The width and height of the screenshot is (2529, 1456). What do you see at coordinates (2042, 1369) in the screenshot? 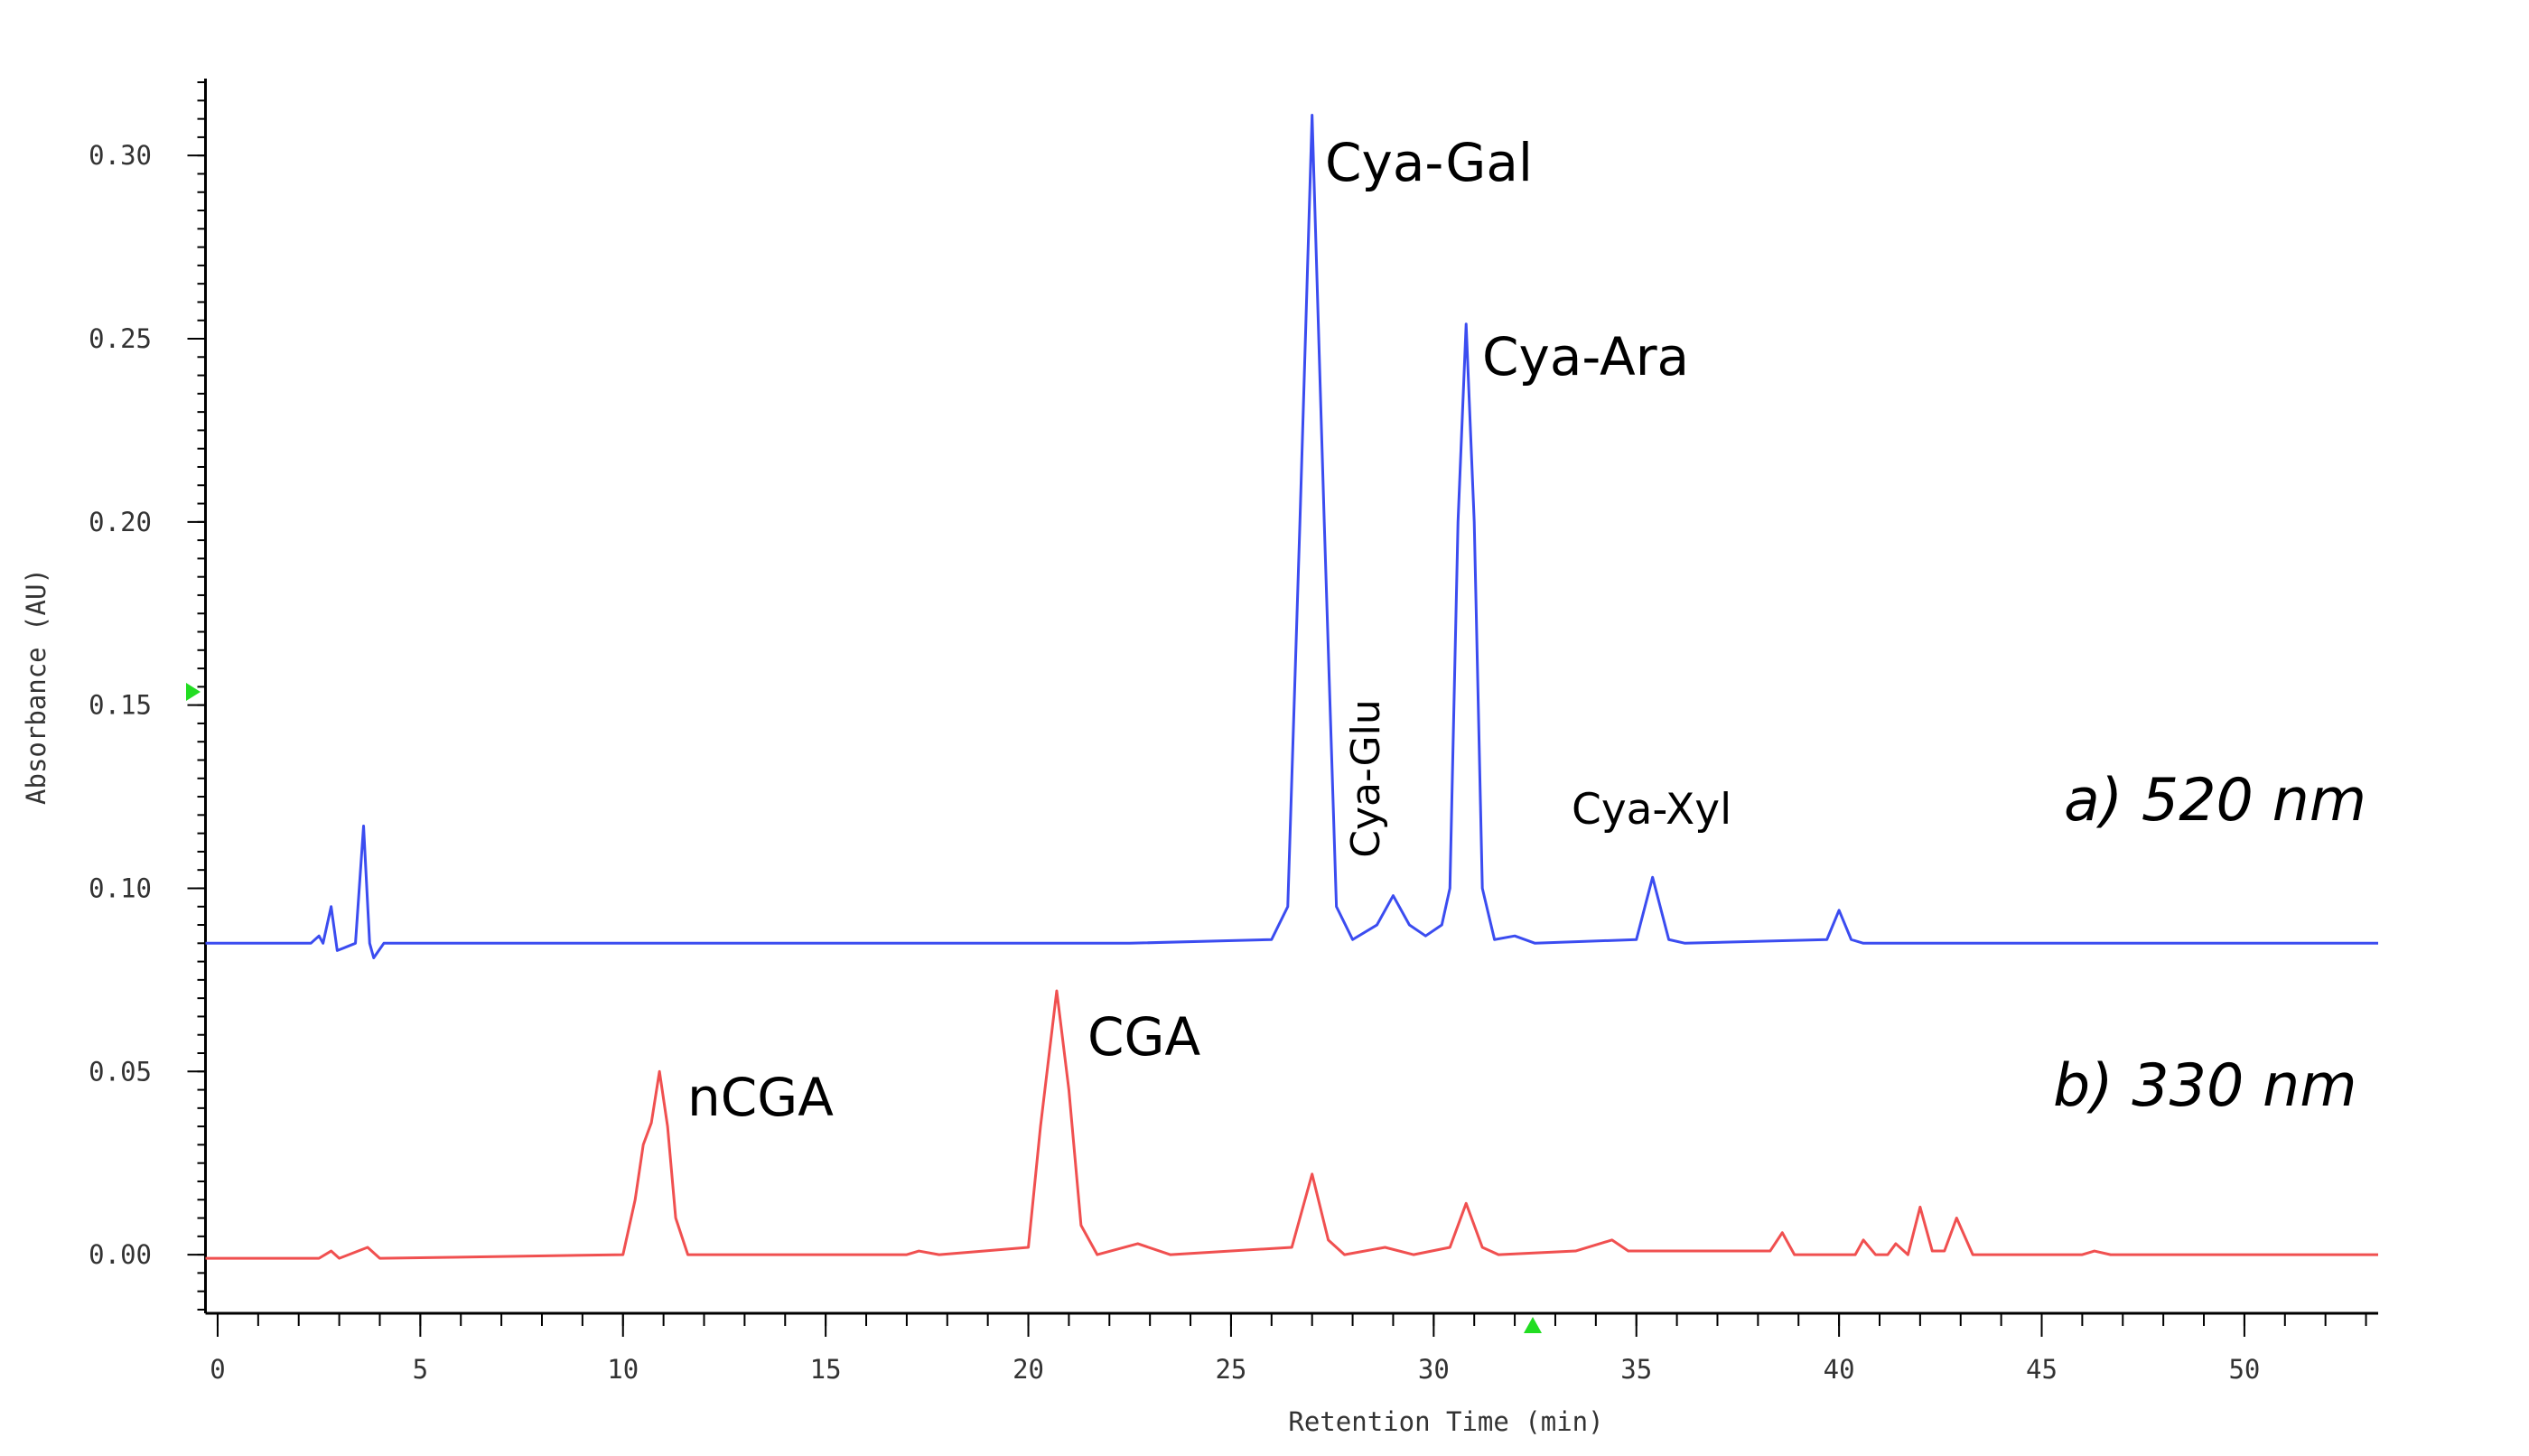
I see `x-tick-label: 45` at bounding box center [2042, 1369].